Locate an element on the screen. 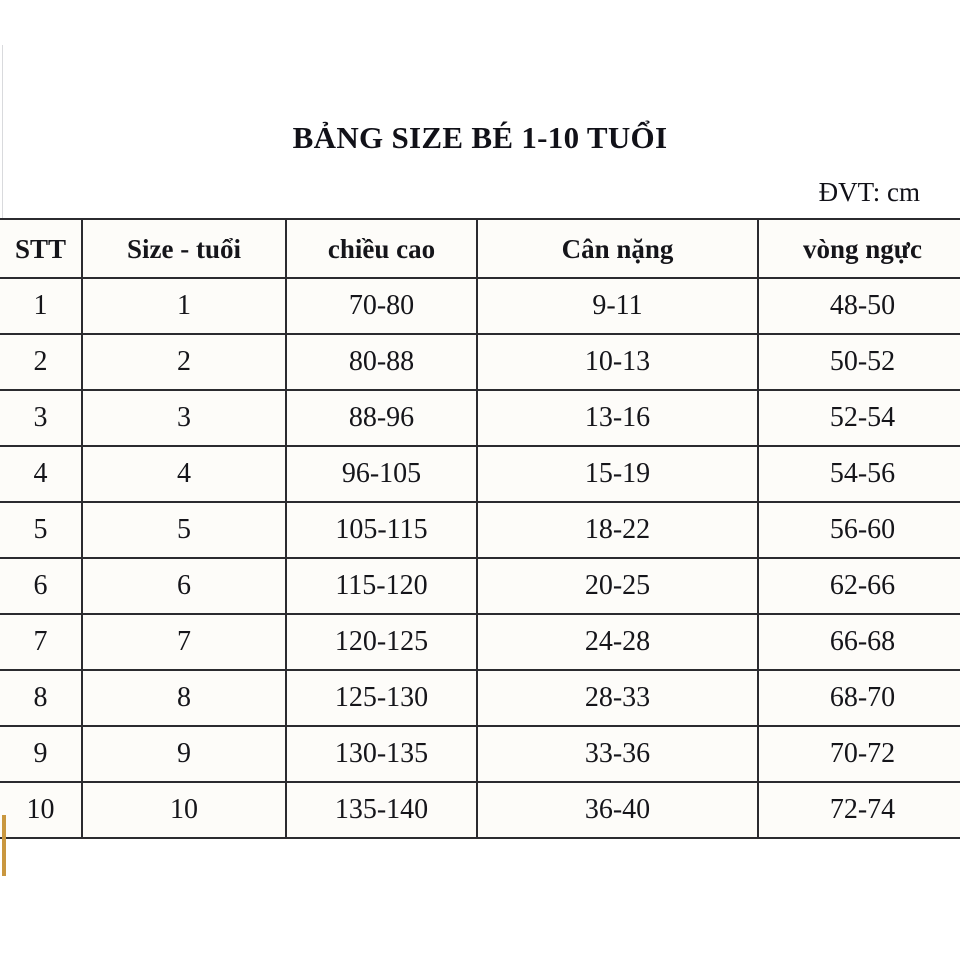  table-row: 8 8 125-130 28-33 68-70 is located at coordinates (480, 698).